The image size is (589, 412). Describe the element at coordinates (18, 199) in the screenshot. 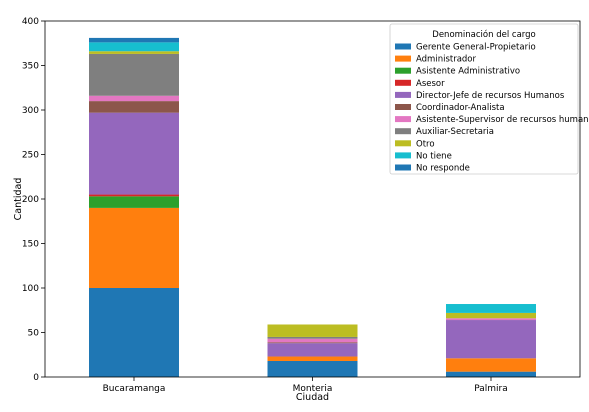

I see `y-axis-label: Cantidad` at that location.